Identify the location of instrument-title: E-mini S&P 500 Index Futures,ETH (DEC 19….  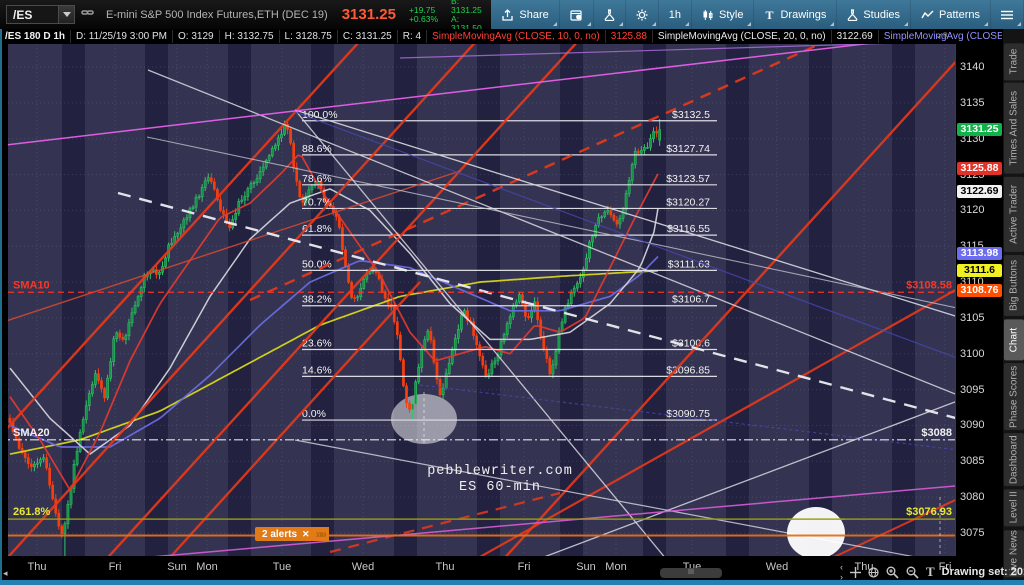
(217, 14).